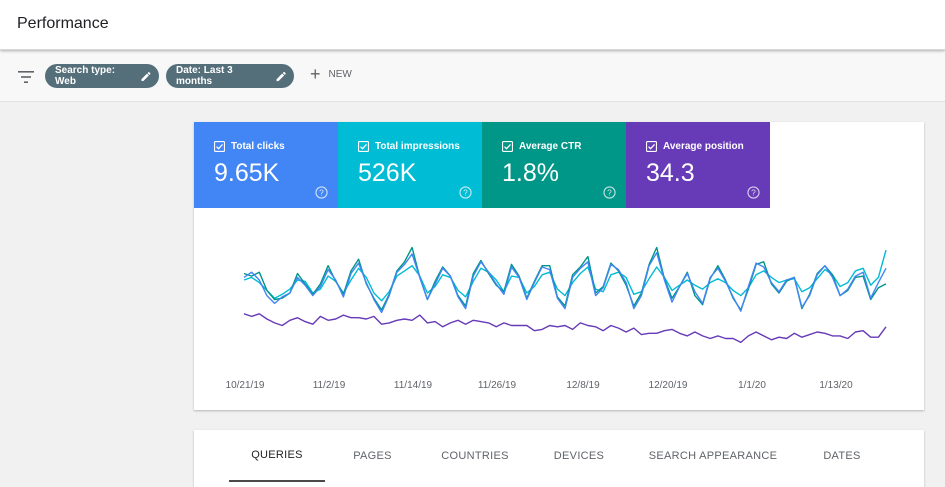 Image resolution: width=945 pixels, height=487 pixels. I want to click on page-title: Performance, so click(63, 23).